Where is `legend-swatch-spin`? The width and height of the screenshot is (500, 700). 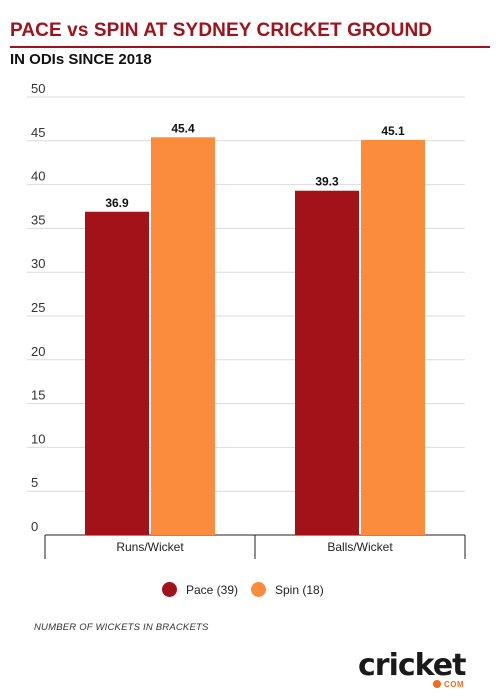
legend-swatch-spin is located at coordinates (258, 589).